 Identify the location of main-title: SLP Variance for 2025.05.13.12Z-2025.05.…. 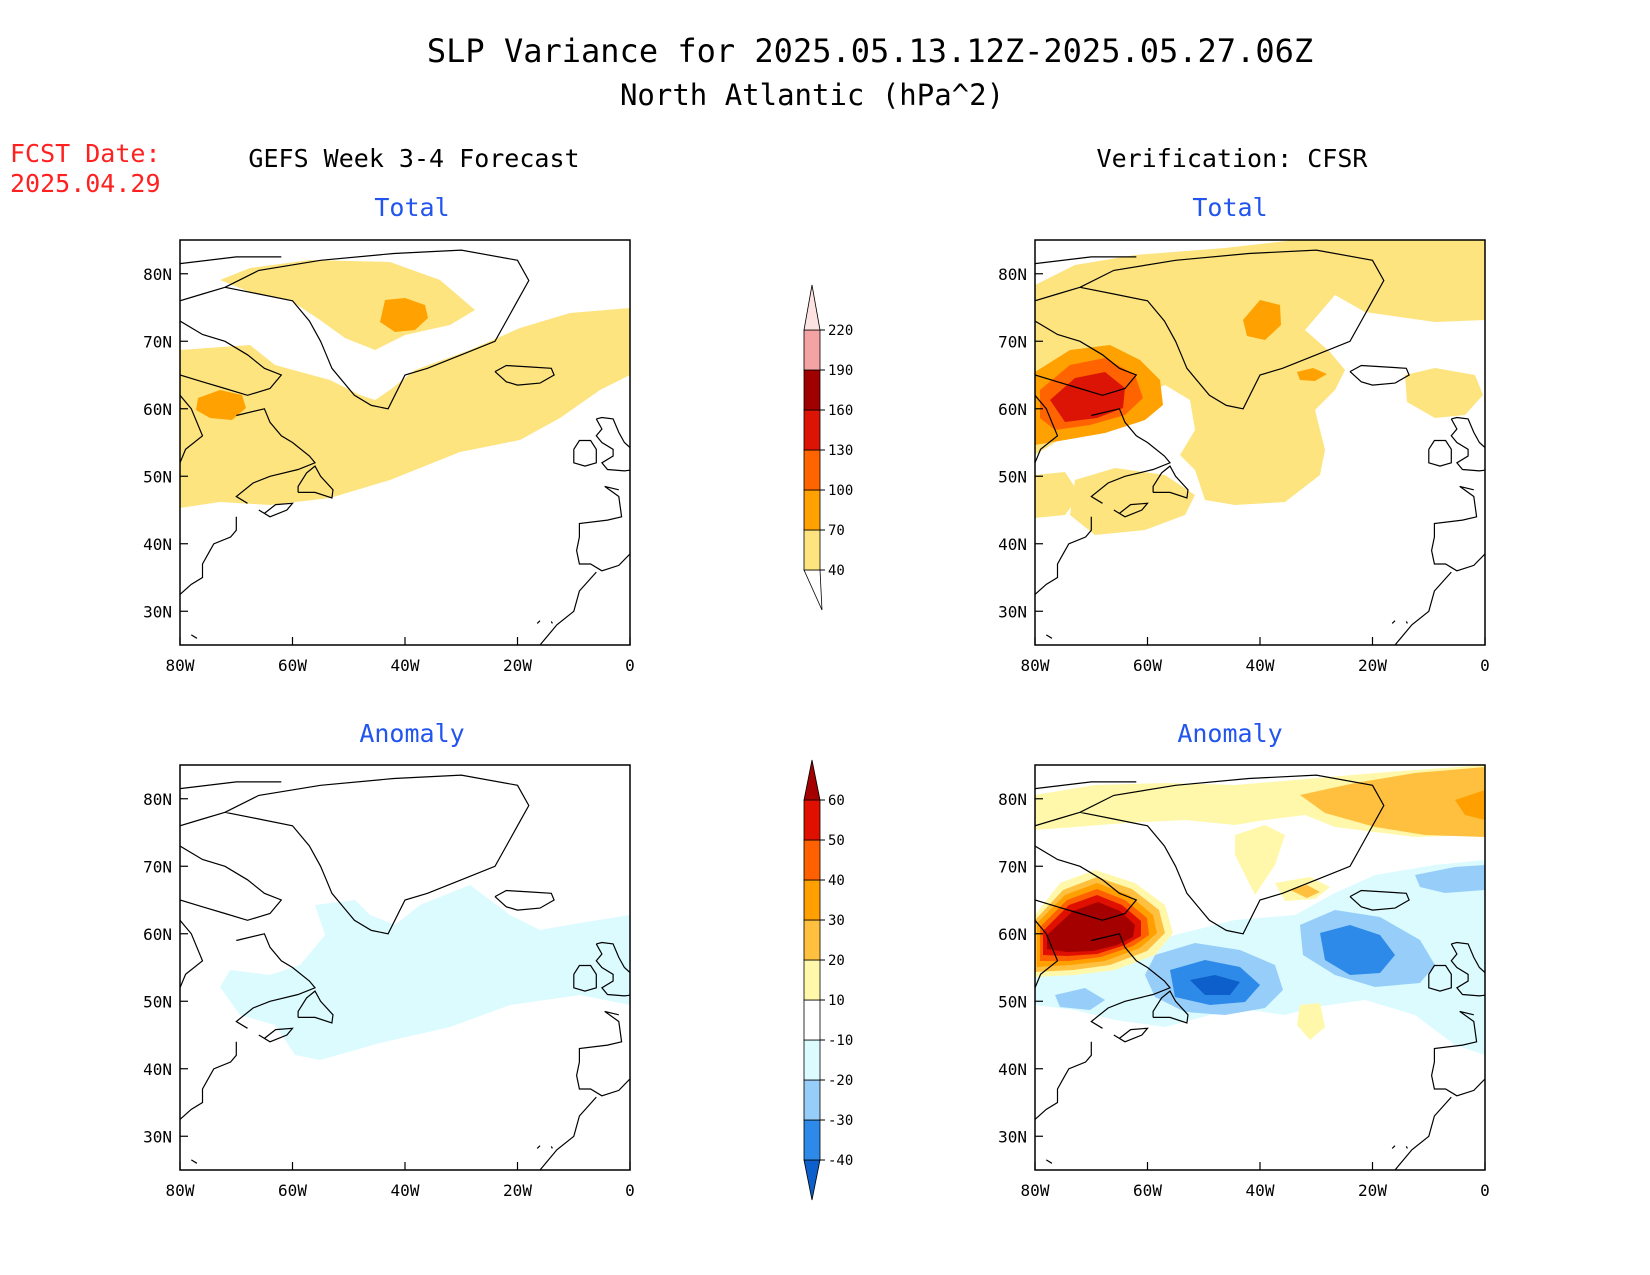
(870, 51).